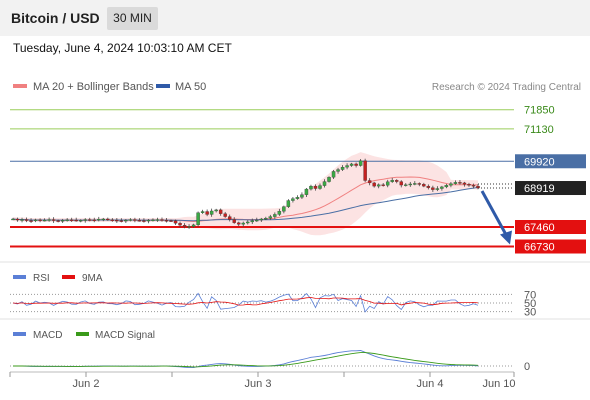 The image size is (590, 400). What do you see at coordinates (527, 367) in the screenshot?
I see `macd-zero-label: 0` at bounding box center [527, 367].